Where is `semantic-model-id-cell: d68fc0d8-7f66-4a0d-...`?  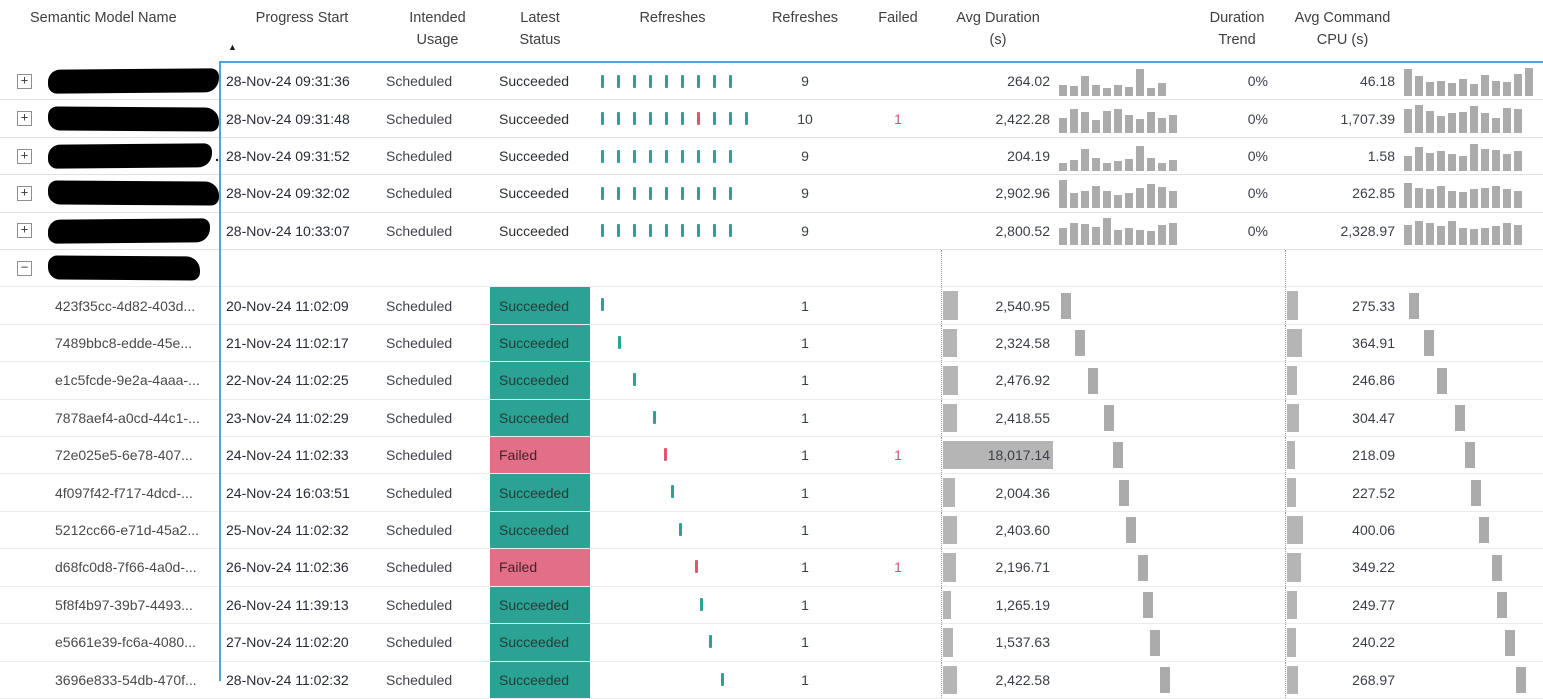
semantic-model-id-cell: d68fc0d8-7f66-4a0d-... is located at coordinates (109, 567).